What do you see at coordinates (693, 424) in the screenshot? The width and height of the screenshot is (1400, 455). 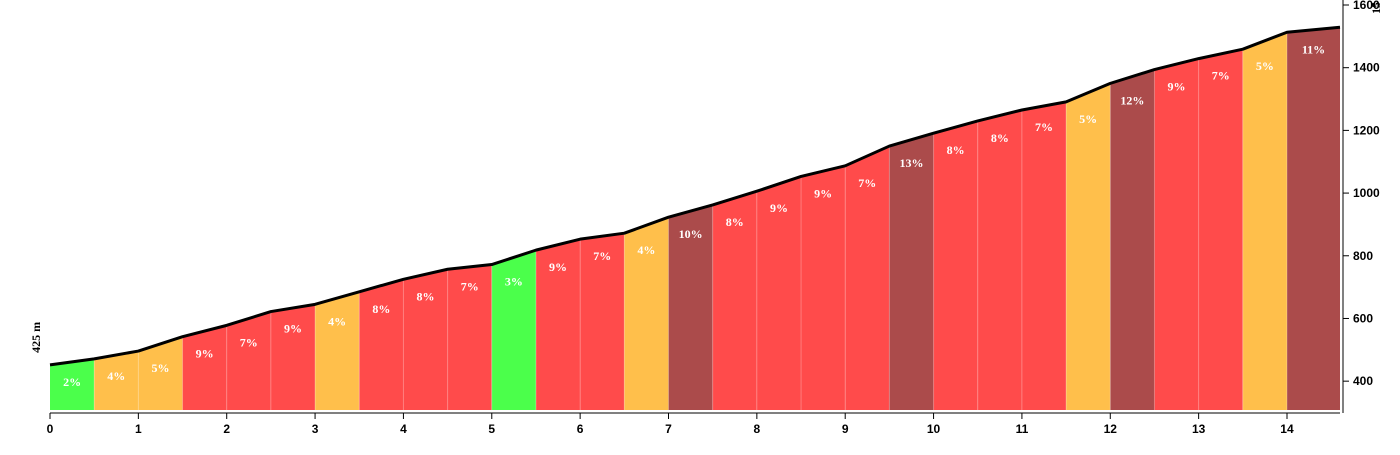 I see `x-axis: 0 1 2 3 4 5 6 7 8 9 10 11 12 13 14` at bounding box center [693, 424].